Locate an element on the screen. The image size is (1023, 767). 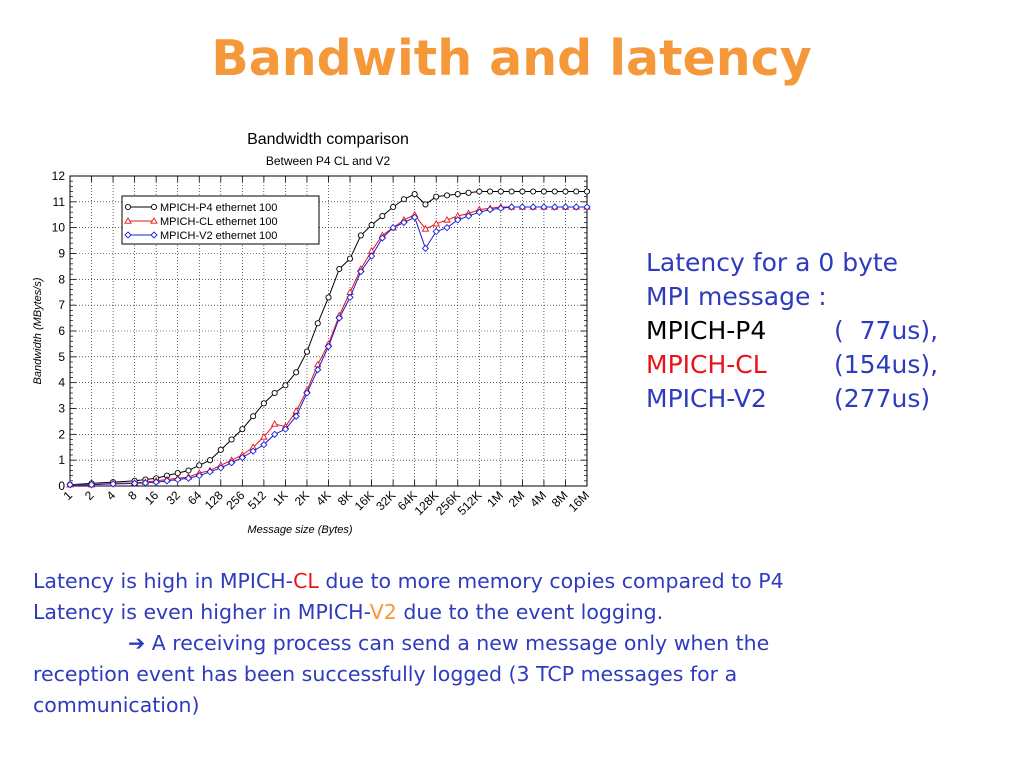
legend-label: MPICH-V2 ethernet 100 is located at coordinates (218, 236).